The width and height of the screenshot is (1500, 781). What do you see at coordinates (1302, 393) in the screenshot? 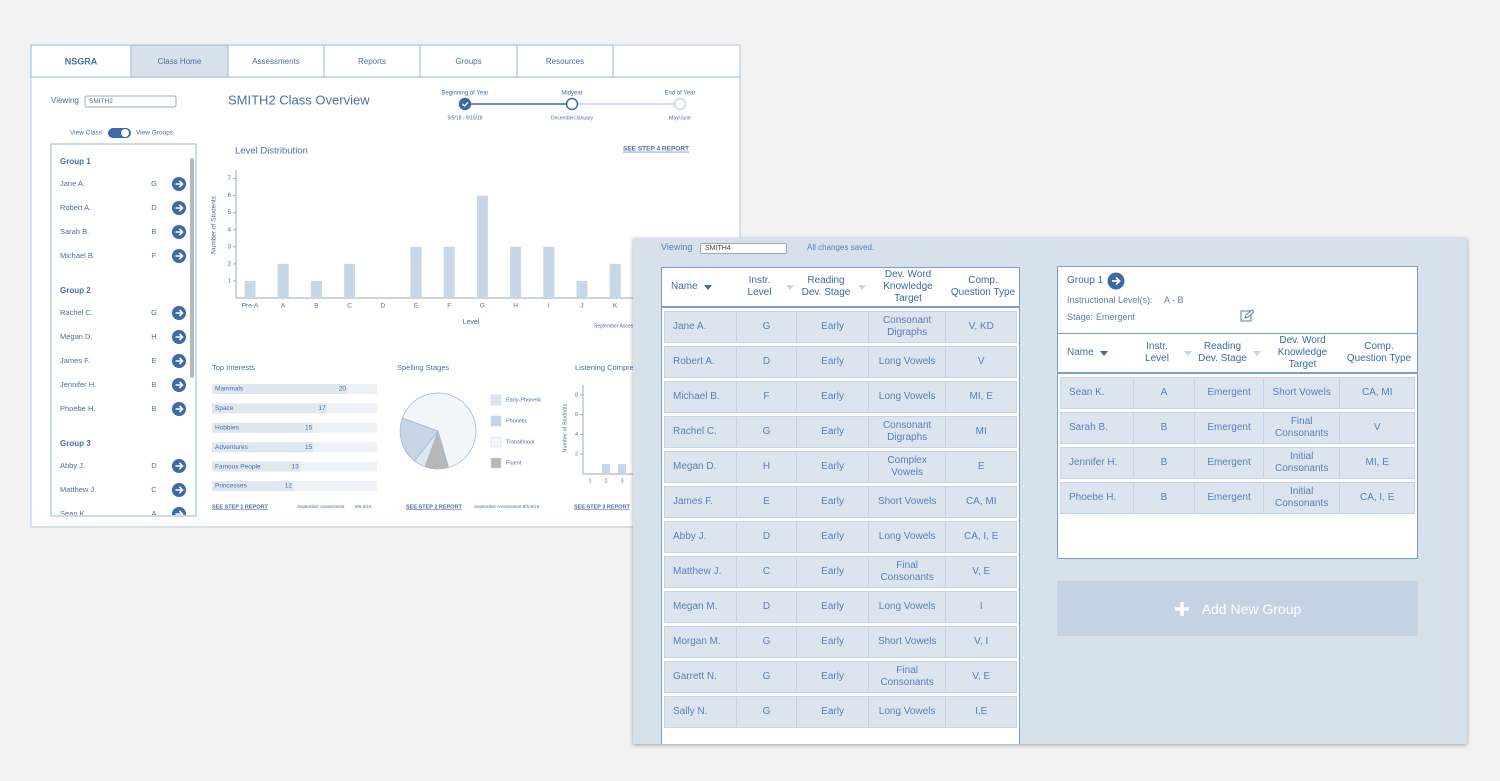
I see `table-cell: Short Vowels` at bounding box center [1302, 393].